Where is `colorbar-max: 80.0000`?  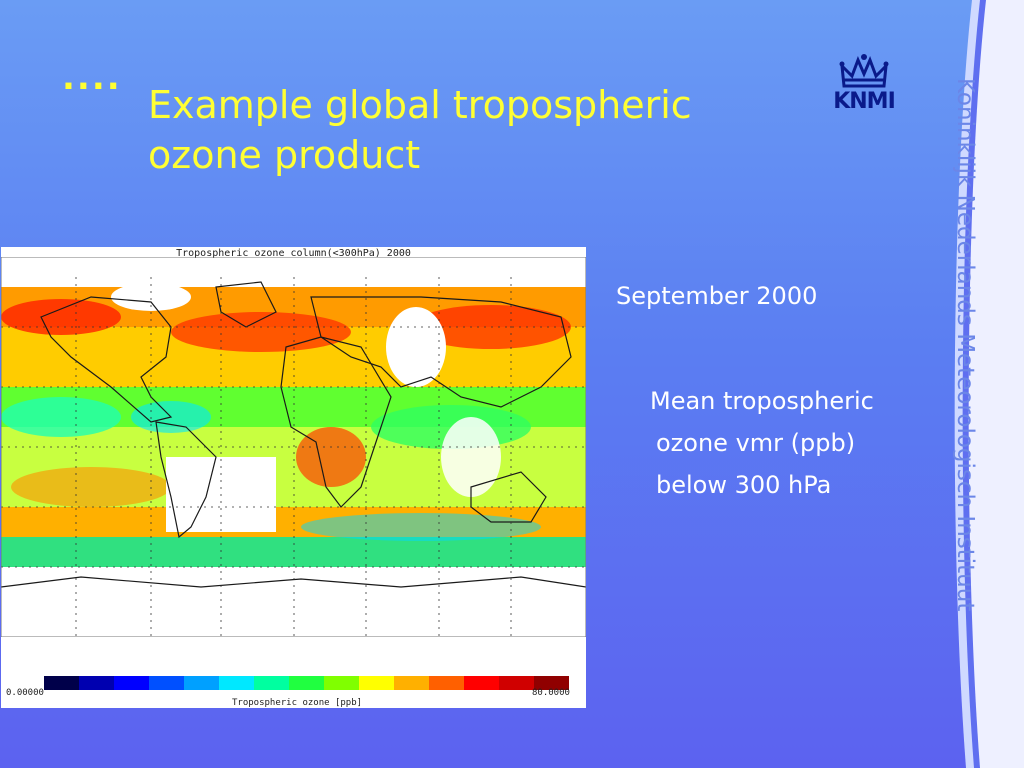
colorbar-max: 80.0000 is located at coordinates (551, 693).